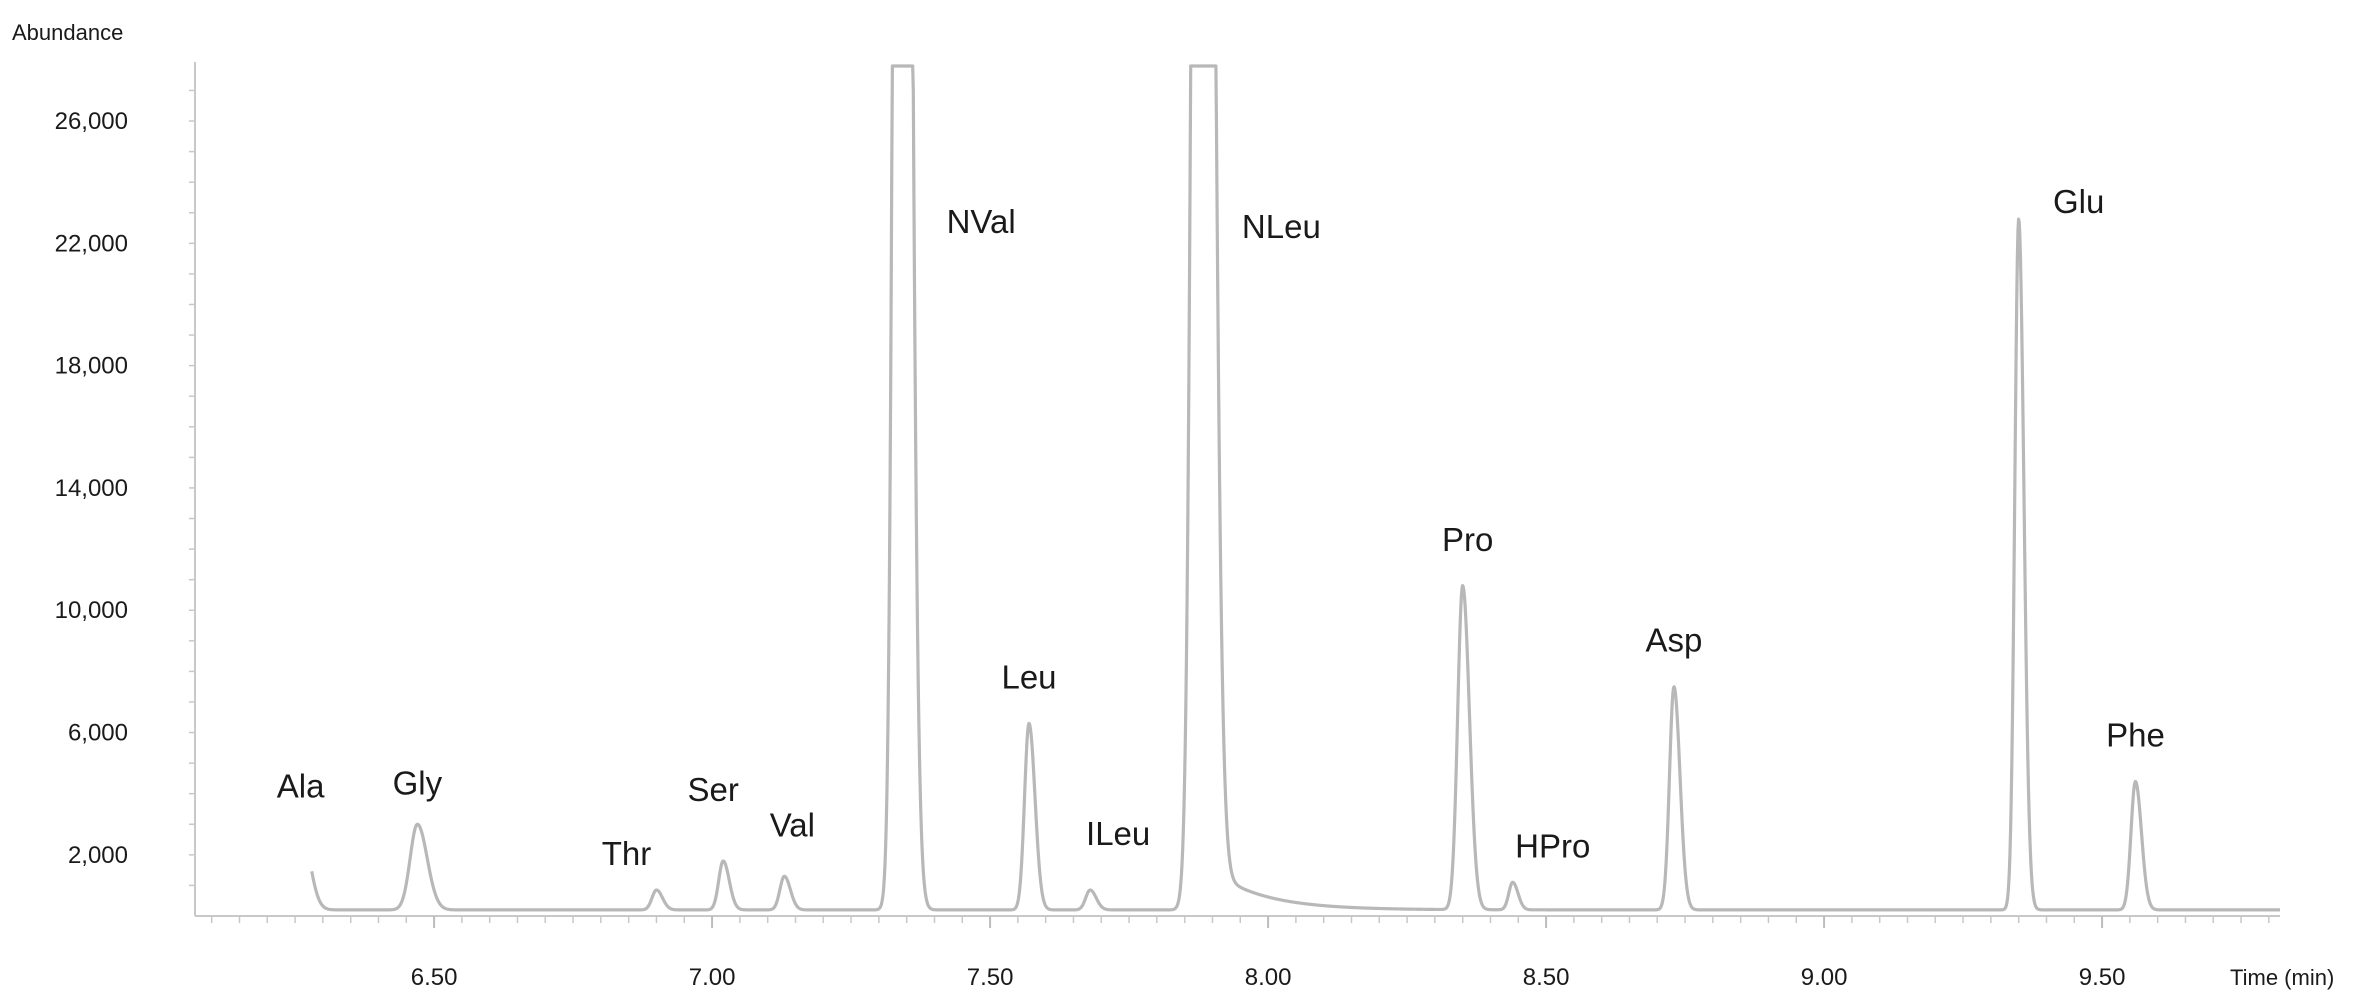  What do you see at coordinates (1268, 977) in the screenshot?
I see `x-tick-label: 8.00` at bounding box center [1268, 977].